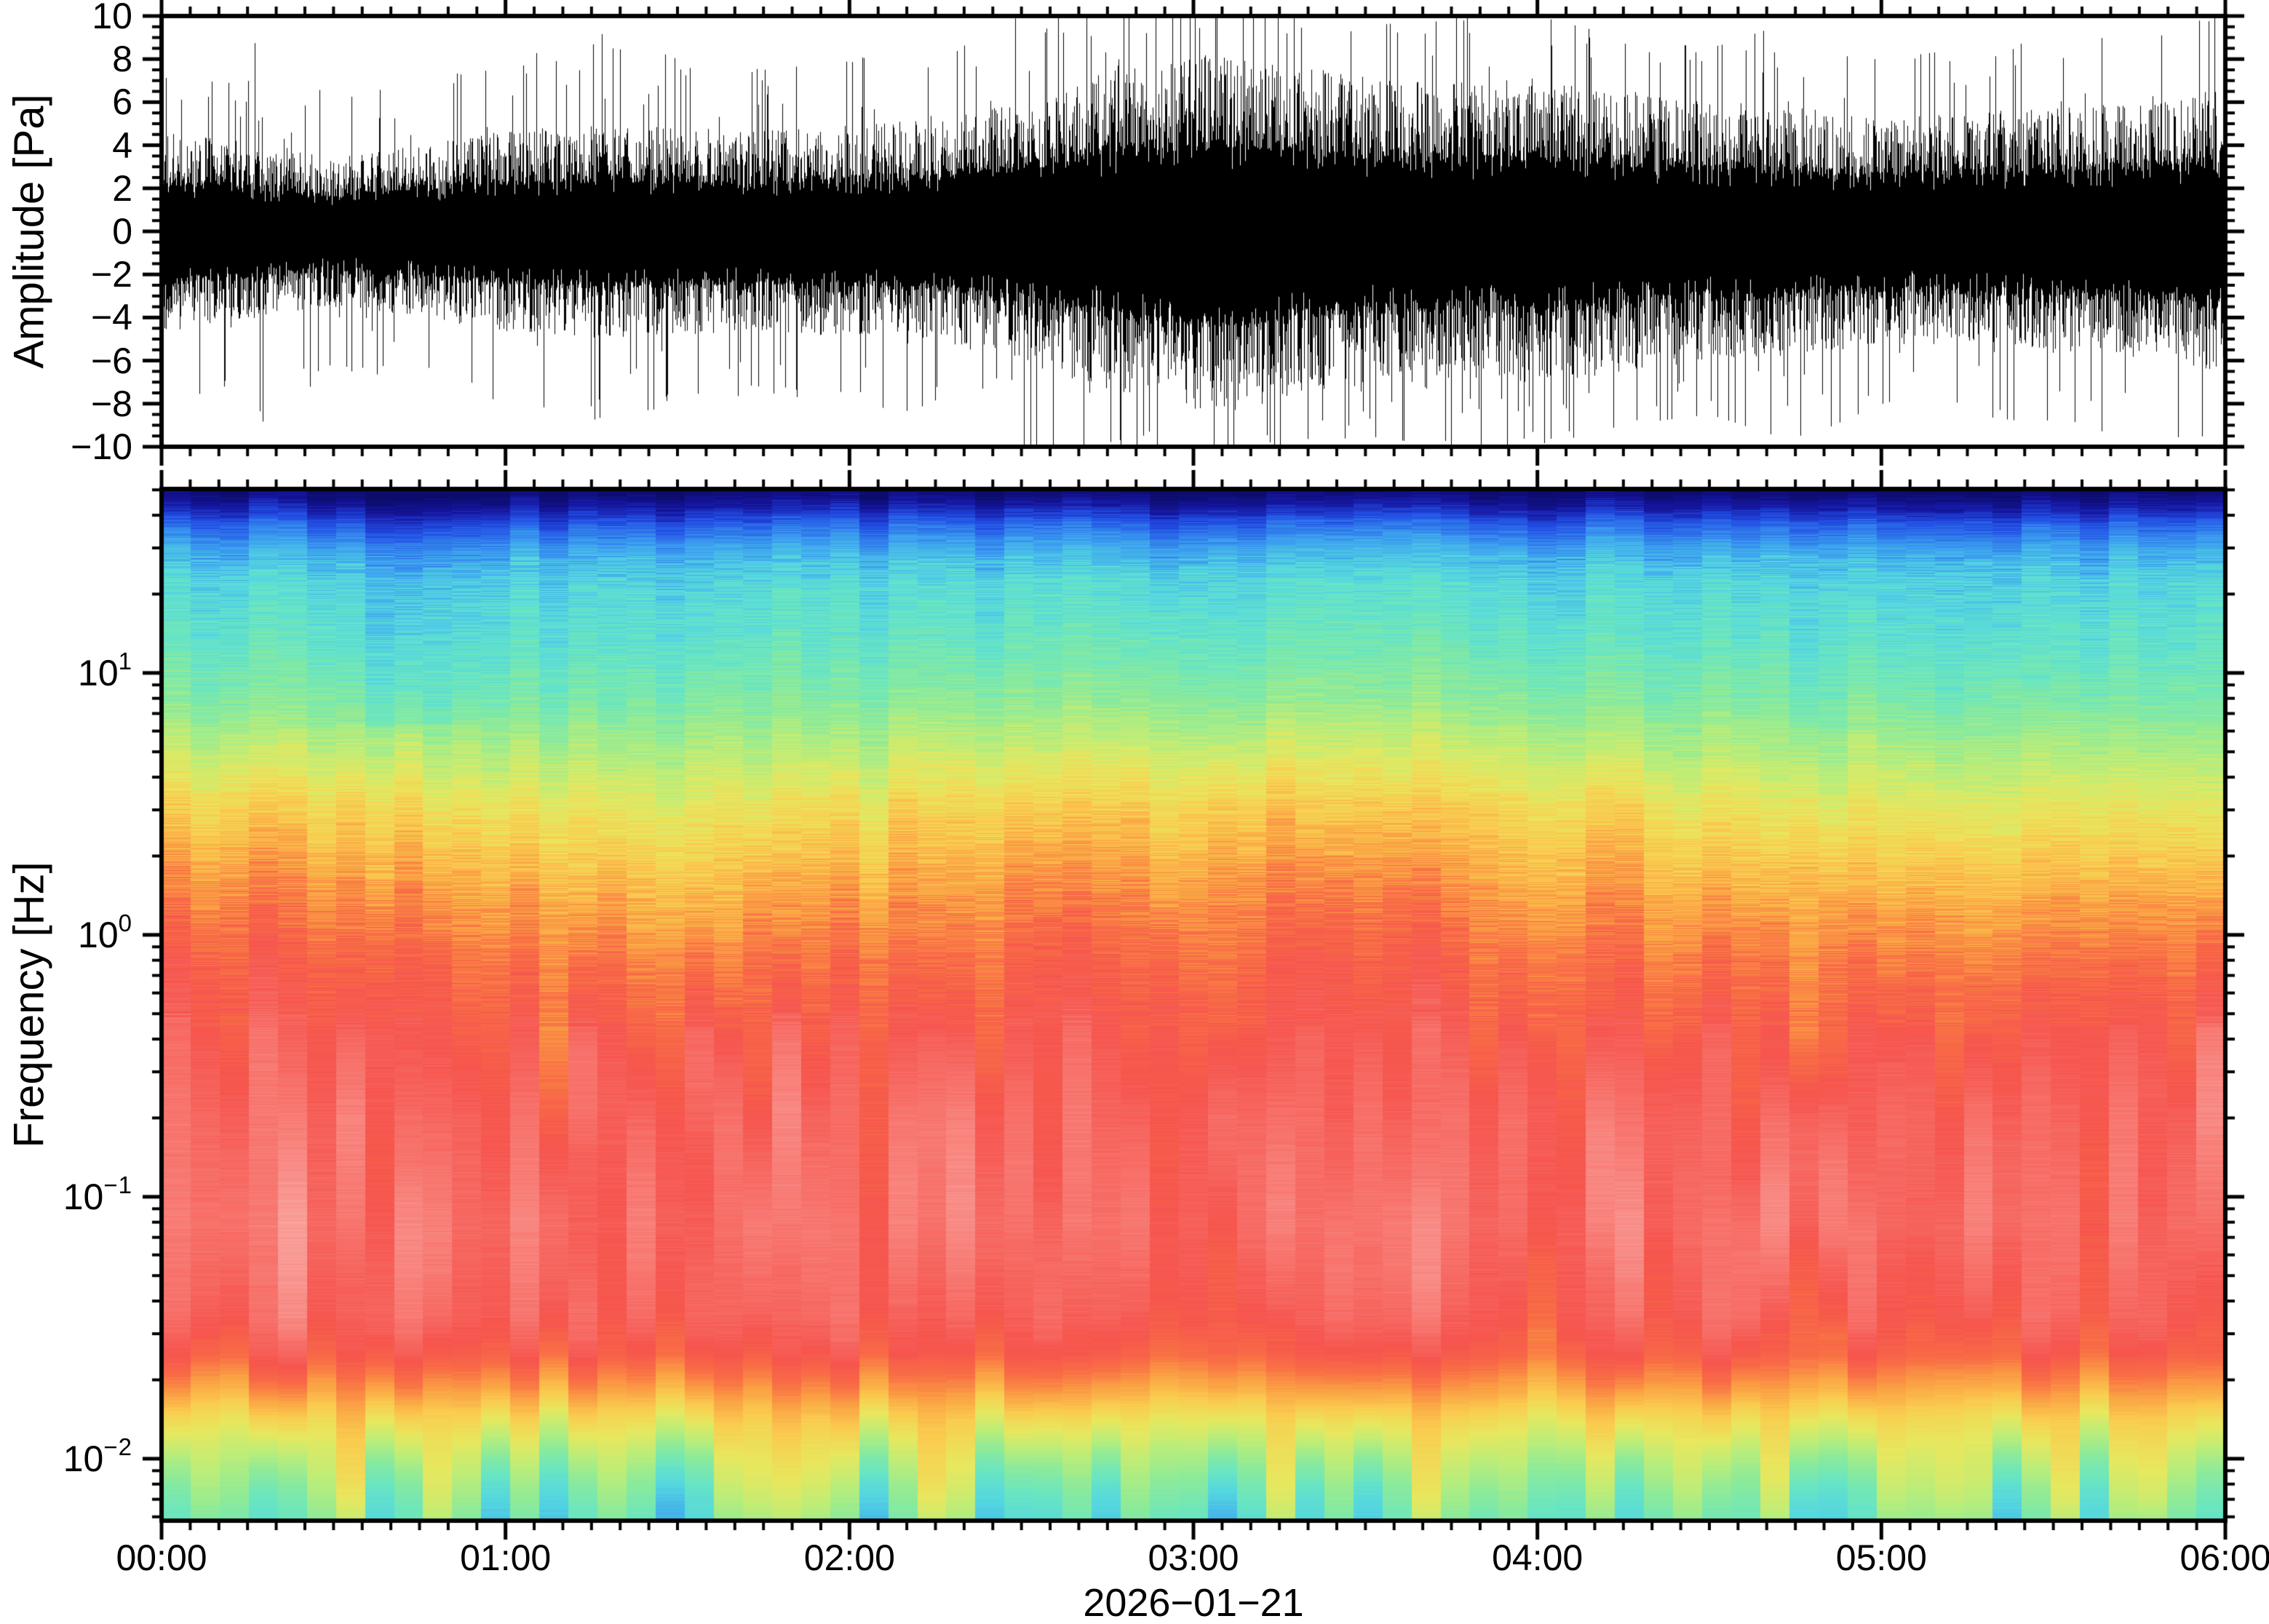 The height and width of the screenshot is (1624, 2269). I want to click on date-label: 2026−01−21, so click(1193, 1602).